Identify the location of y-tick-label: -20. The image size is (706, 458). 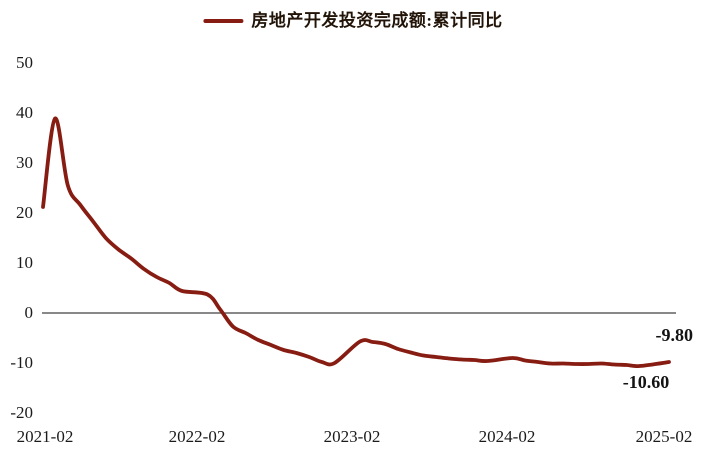
(21, 412).